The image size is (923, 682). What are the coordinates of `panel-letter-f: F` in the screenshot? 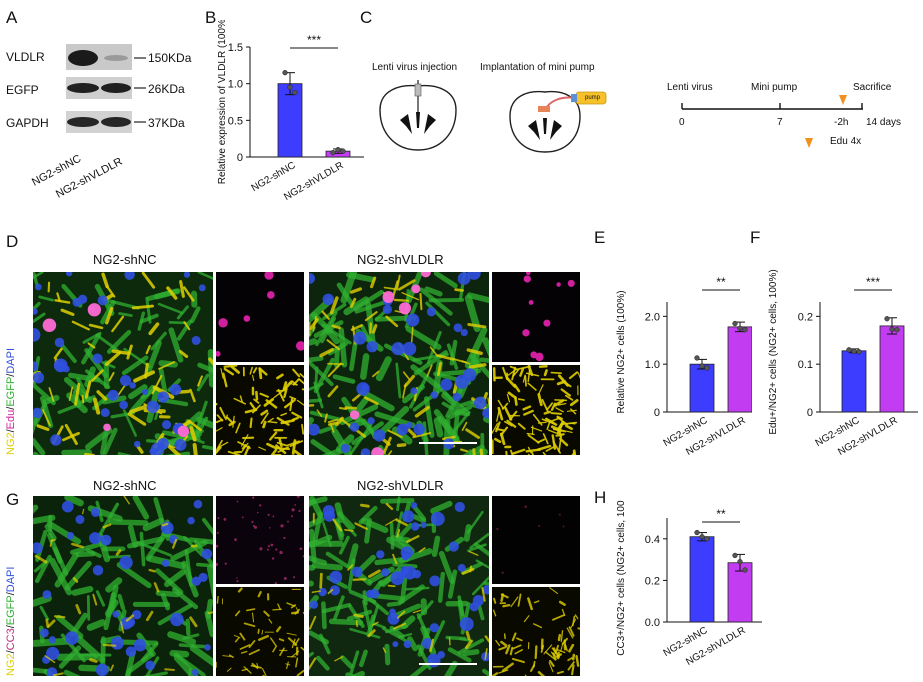 It's located at (755, 237).